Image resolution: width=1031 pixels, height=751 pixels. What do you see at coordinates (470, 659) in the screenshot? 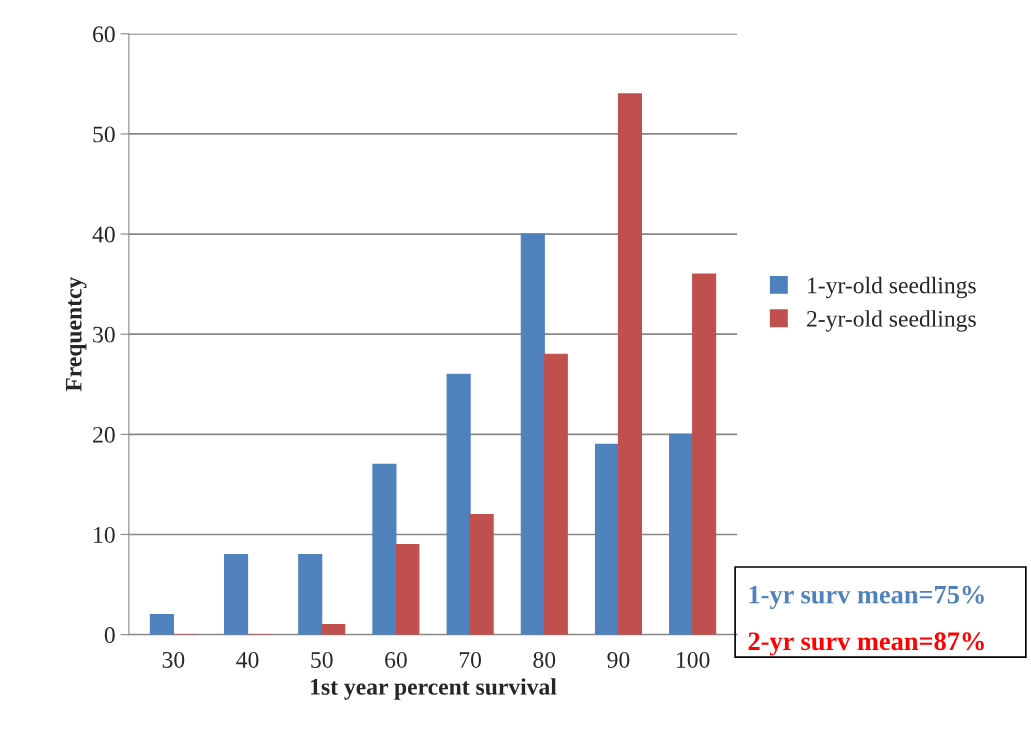
I see `x-tick-label: 70` at bounding box center [470, 659].